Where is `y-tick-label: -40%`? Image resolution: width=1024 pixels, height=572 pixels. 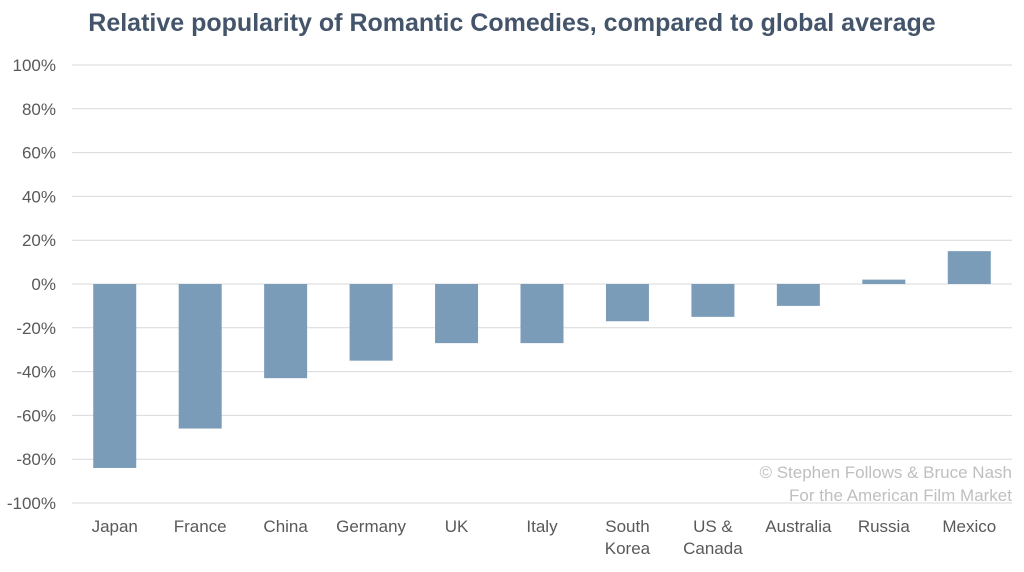 y-tick-label: -40% is located at coordinates (36, 372).